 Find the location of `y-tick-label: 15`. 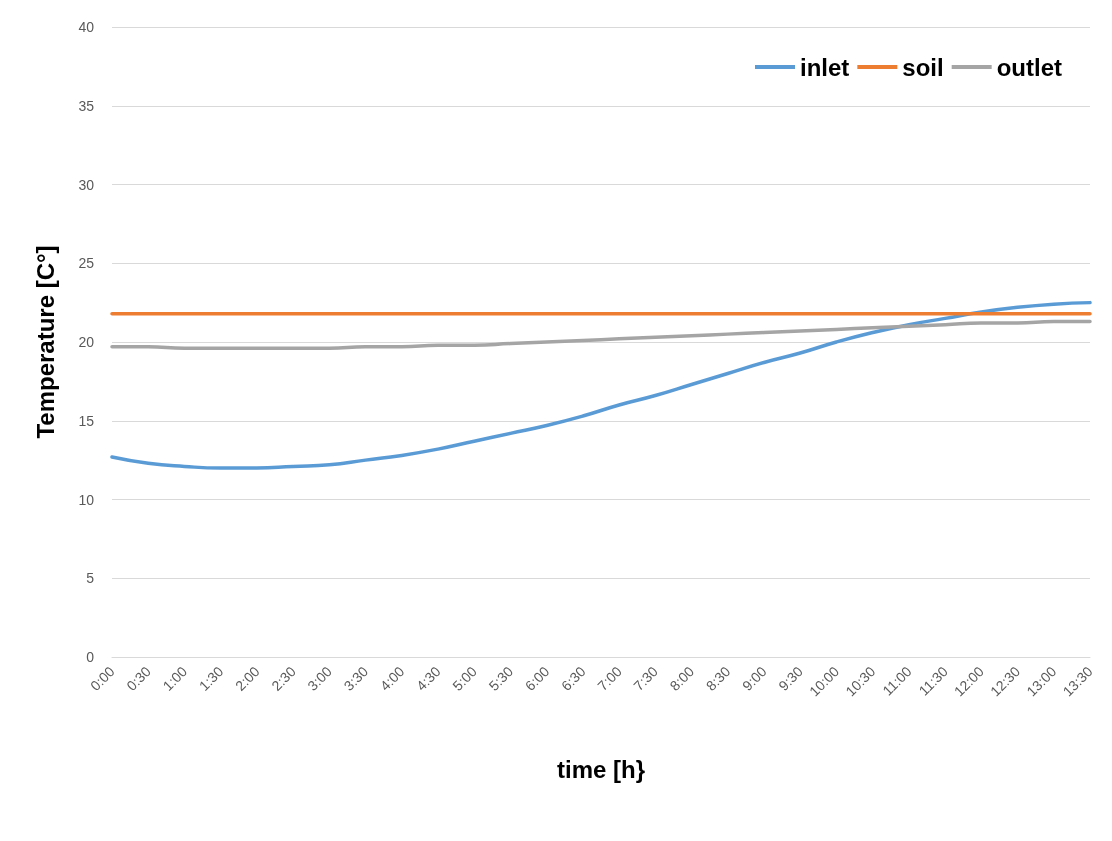

y-tick-label: 15 is located at coordinates (86, 420).